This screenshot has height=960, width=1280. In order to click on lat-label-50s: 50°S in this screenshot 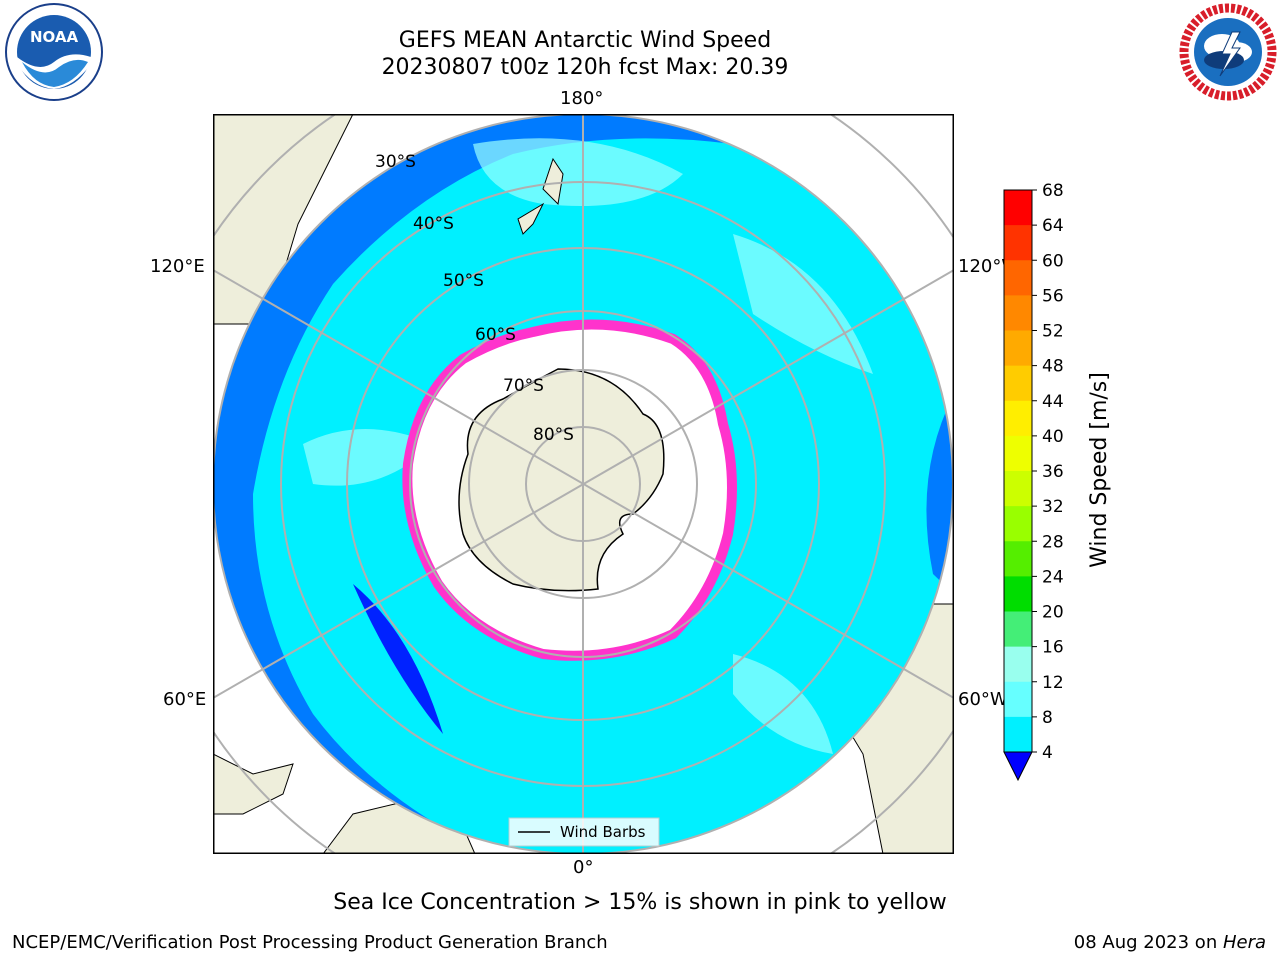, I will do `click(463, 281)`.